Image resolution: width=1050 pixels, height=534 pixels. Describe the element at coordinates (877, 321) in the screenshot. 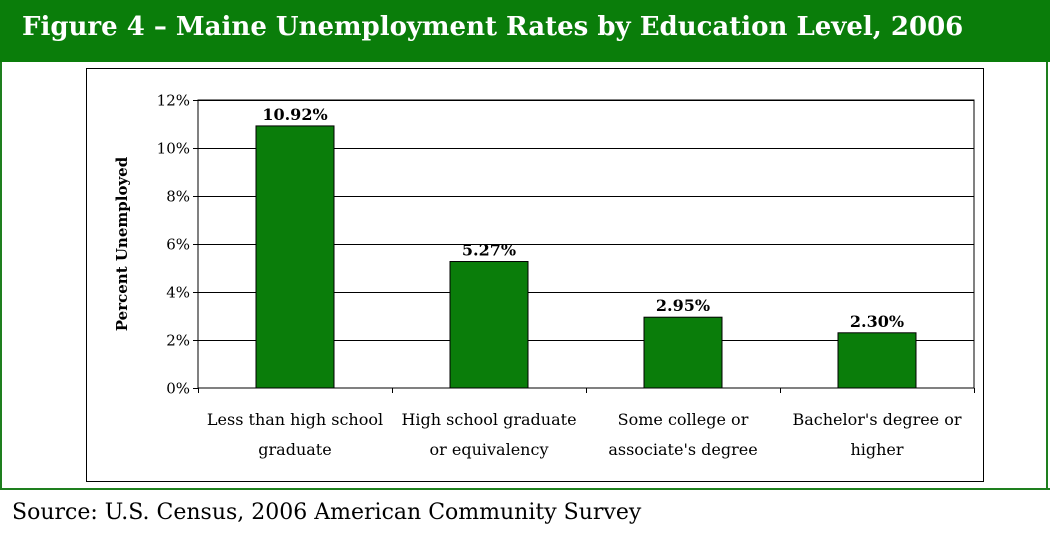

I see `data-label: 2.30%` at that location.